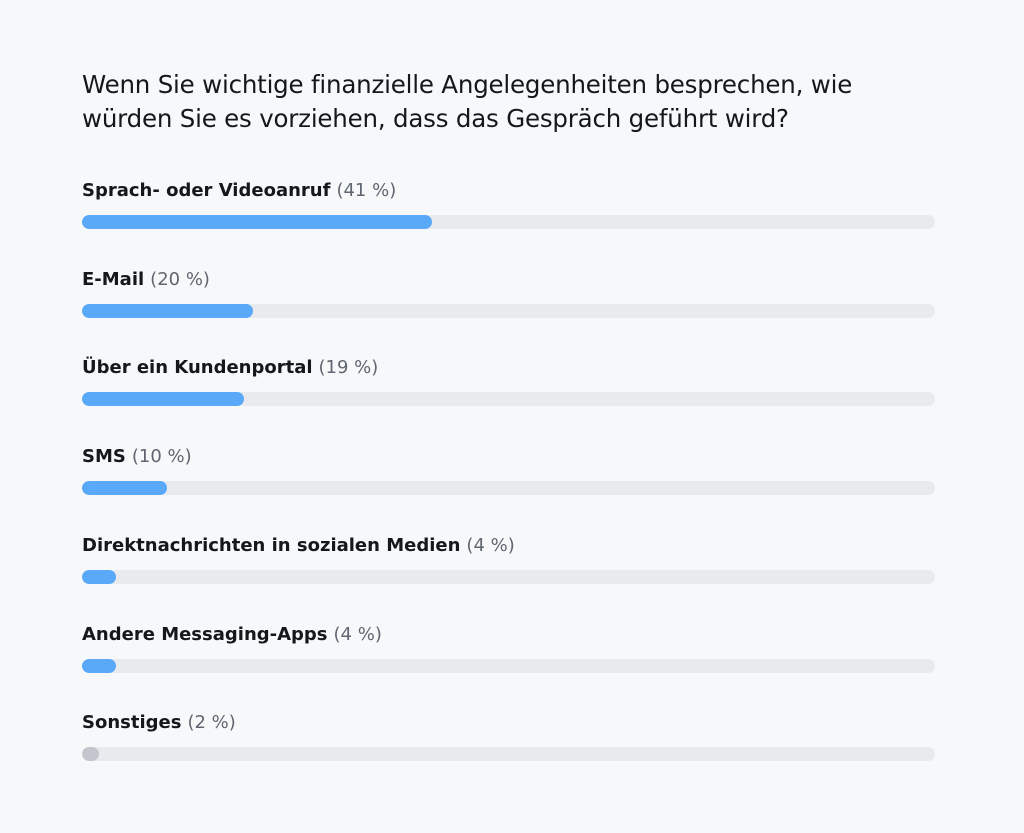 The image size is (1024, 833). I want to click on option-name: SMS, so click(104, 457).